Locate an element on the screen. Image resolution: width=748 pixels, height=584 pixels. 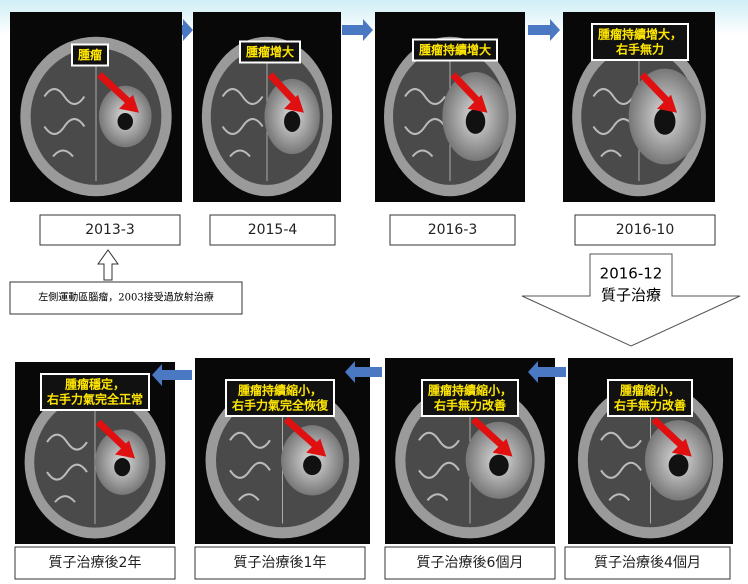
treatment-arrow is located at coordinates (631, 300).